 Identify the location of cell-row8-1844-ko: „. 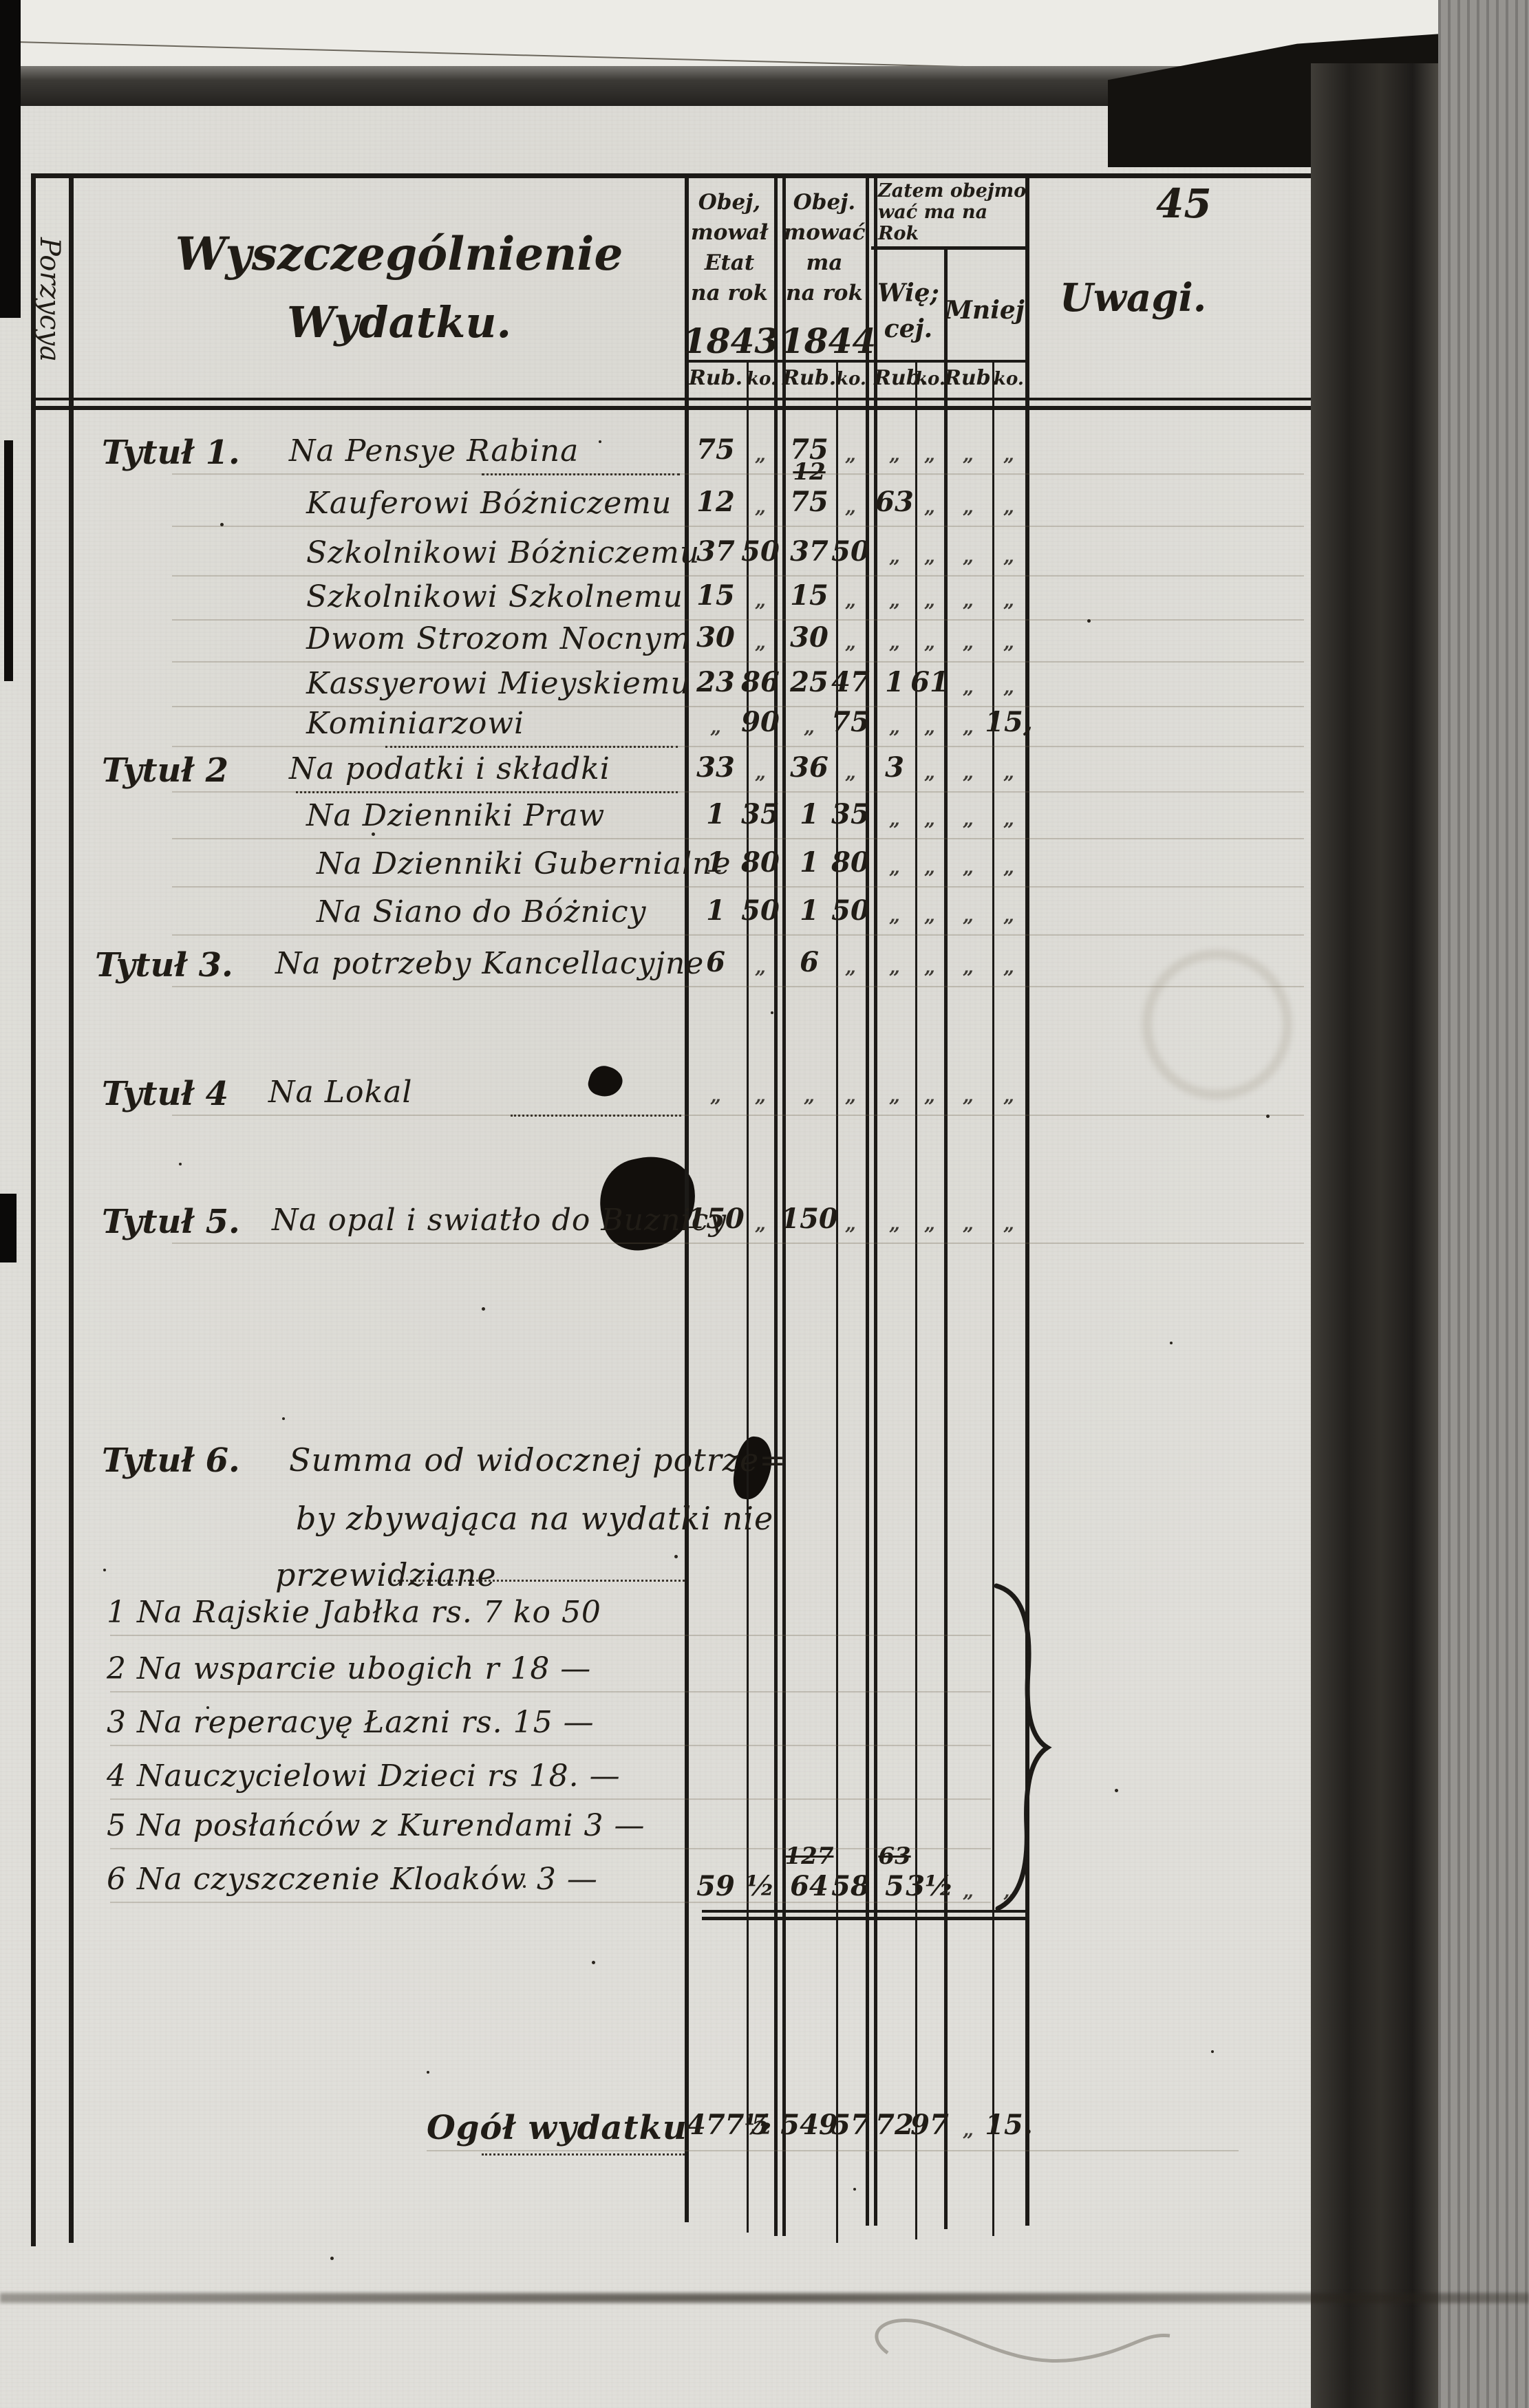
(850, 772).